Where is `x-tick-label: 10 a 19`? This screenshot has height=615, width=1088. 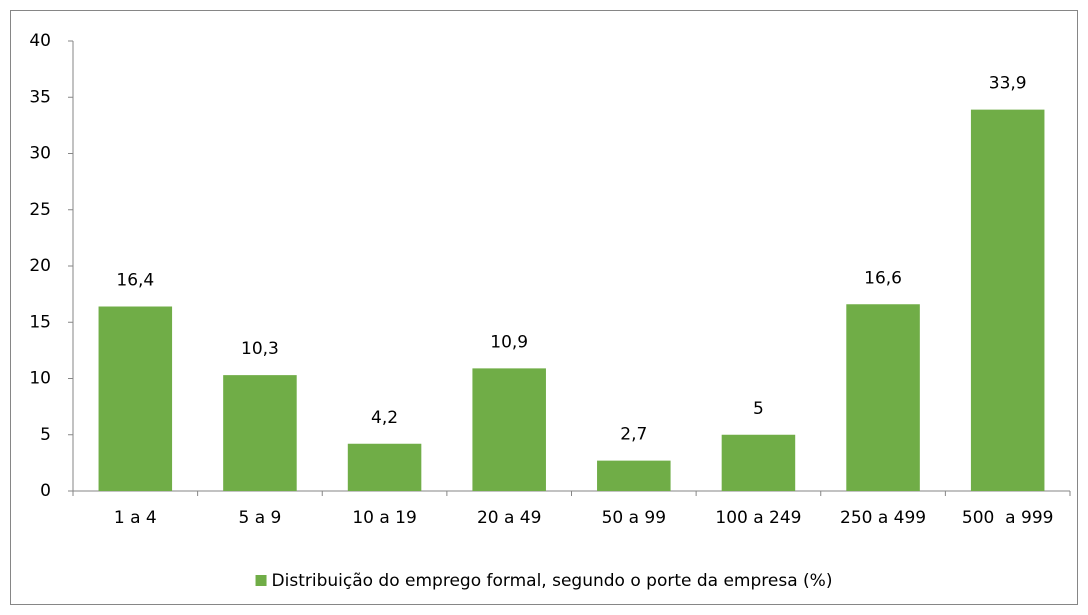 x-tick-label: 10 a 19 is located at coordinates (384, 518).